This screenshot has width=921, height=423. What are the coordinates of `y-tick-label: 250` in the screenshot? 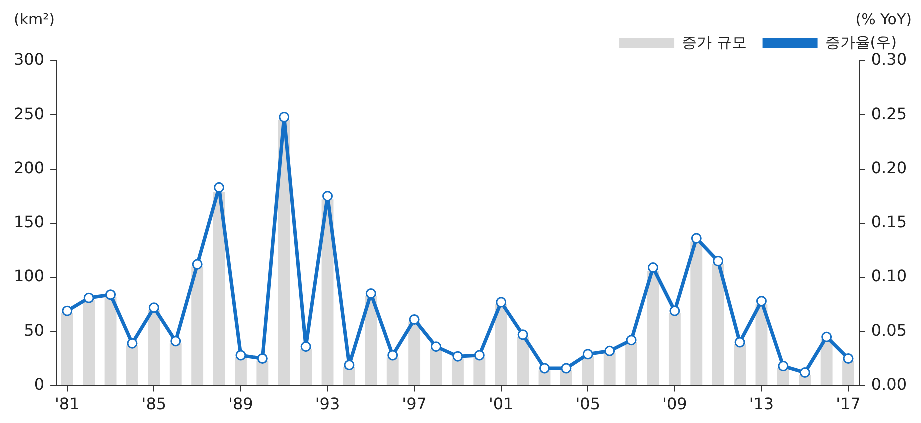 It's located at (29, 114).